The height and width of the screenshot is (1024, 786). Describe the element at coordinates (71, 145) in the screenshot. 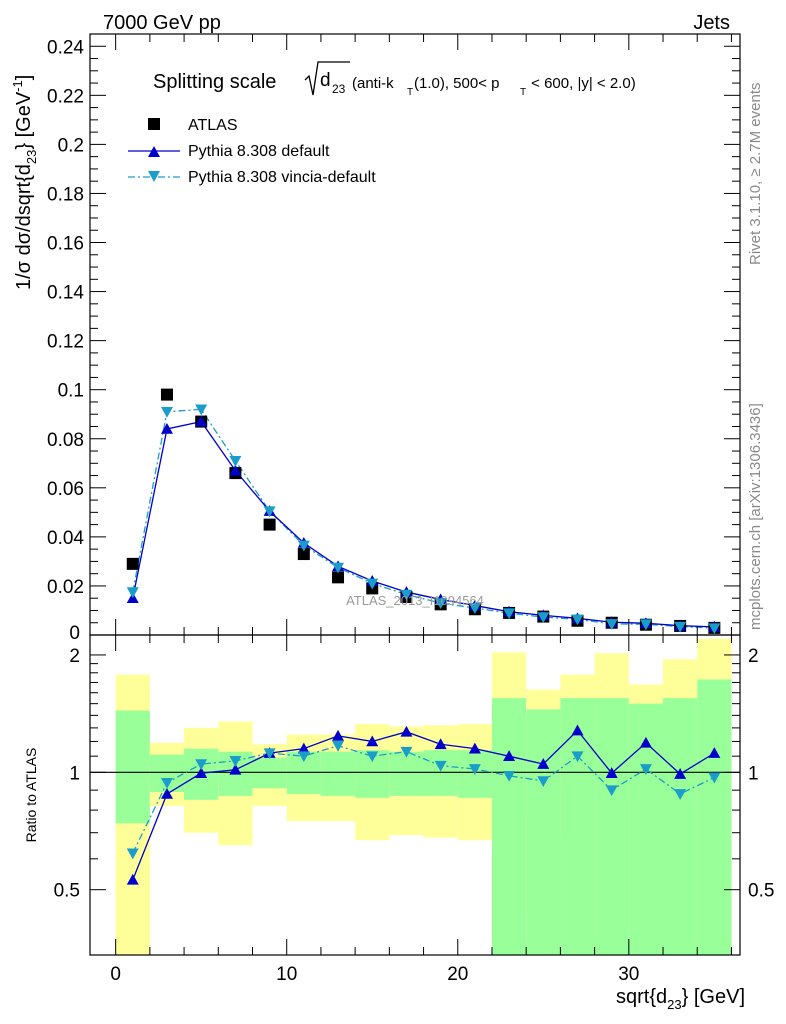

I see `main-ytick-label: 0.2` at that location.